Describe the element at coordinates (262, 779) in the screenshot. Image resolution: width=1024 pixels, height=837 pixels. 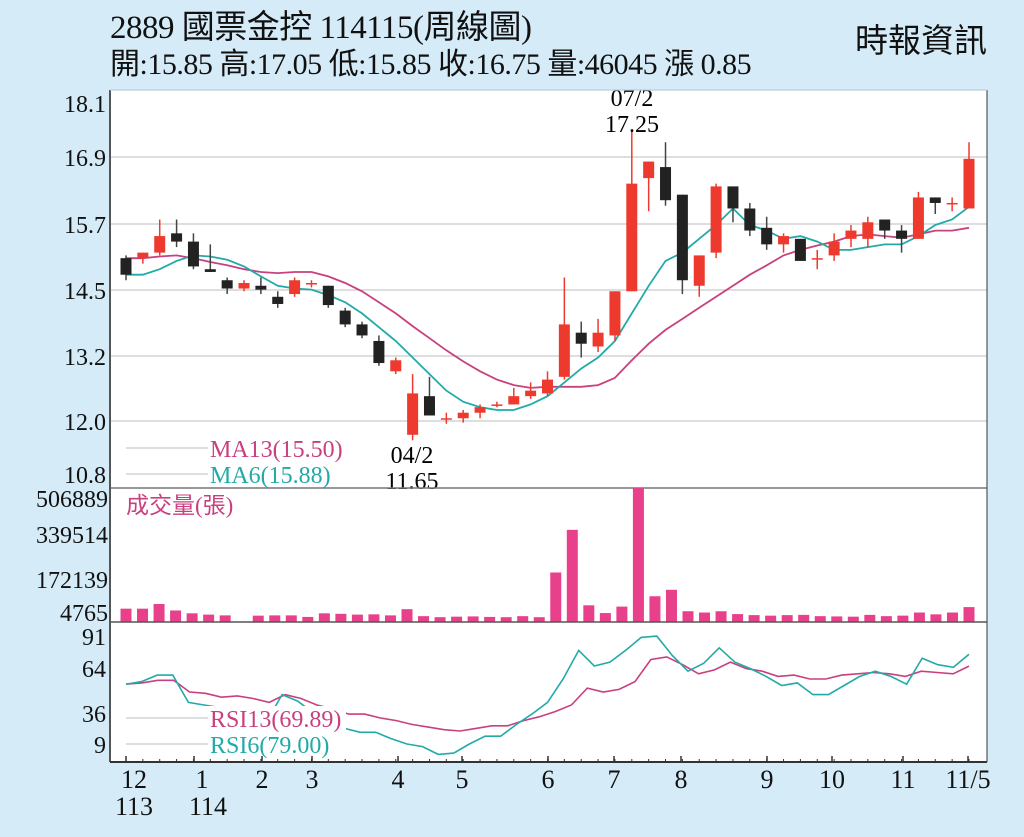
I see `x-tick-label: 2` at that location.